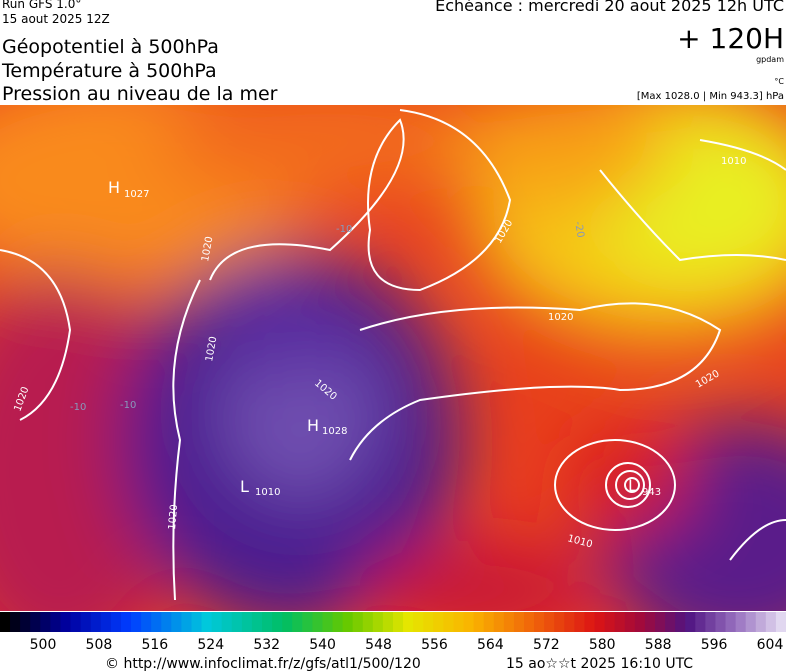  What do you see at coordinates (770, 59) in the screenshot?
I see `unit: gpdam` at bounding box center [770, 59].